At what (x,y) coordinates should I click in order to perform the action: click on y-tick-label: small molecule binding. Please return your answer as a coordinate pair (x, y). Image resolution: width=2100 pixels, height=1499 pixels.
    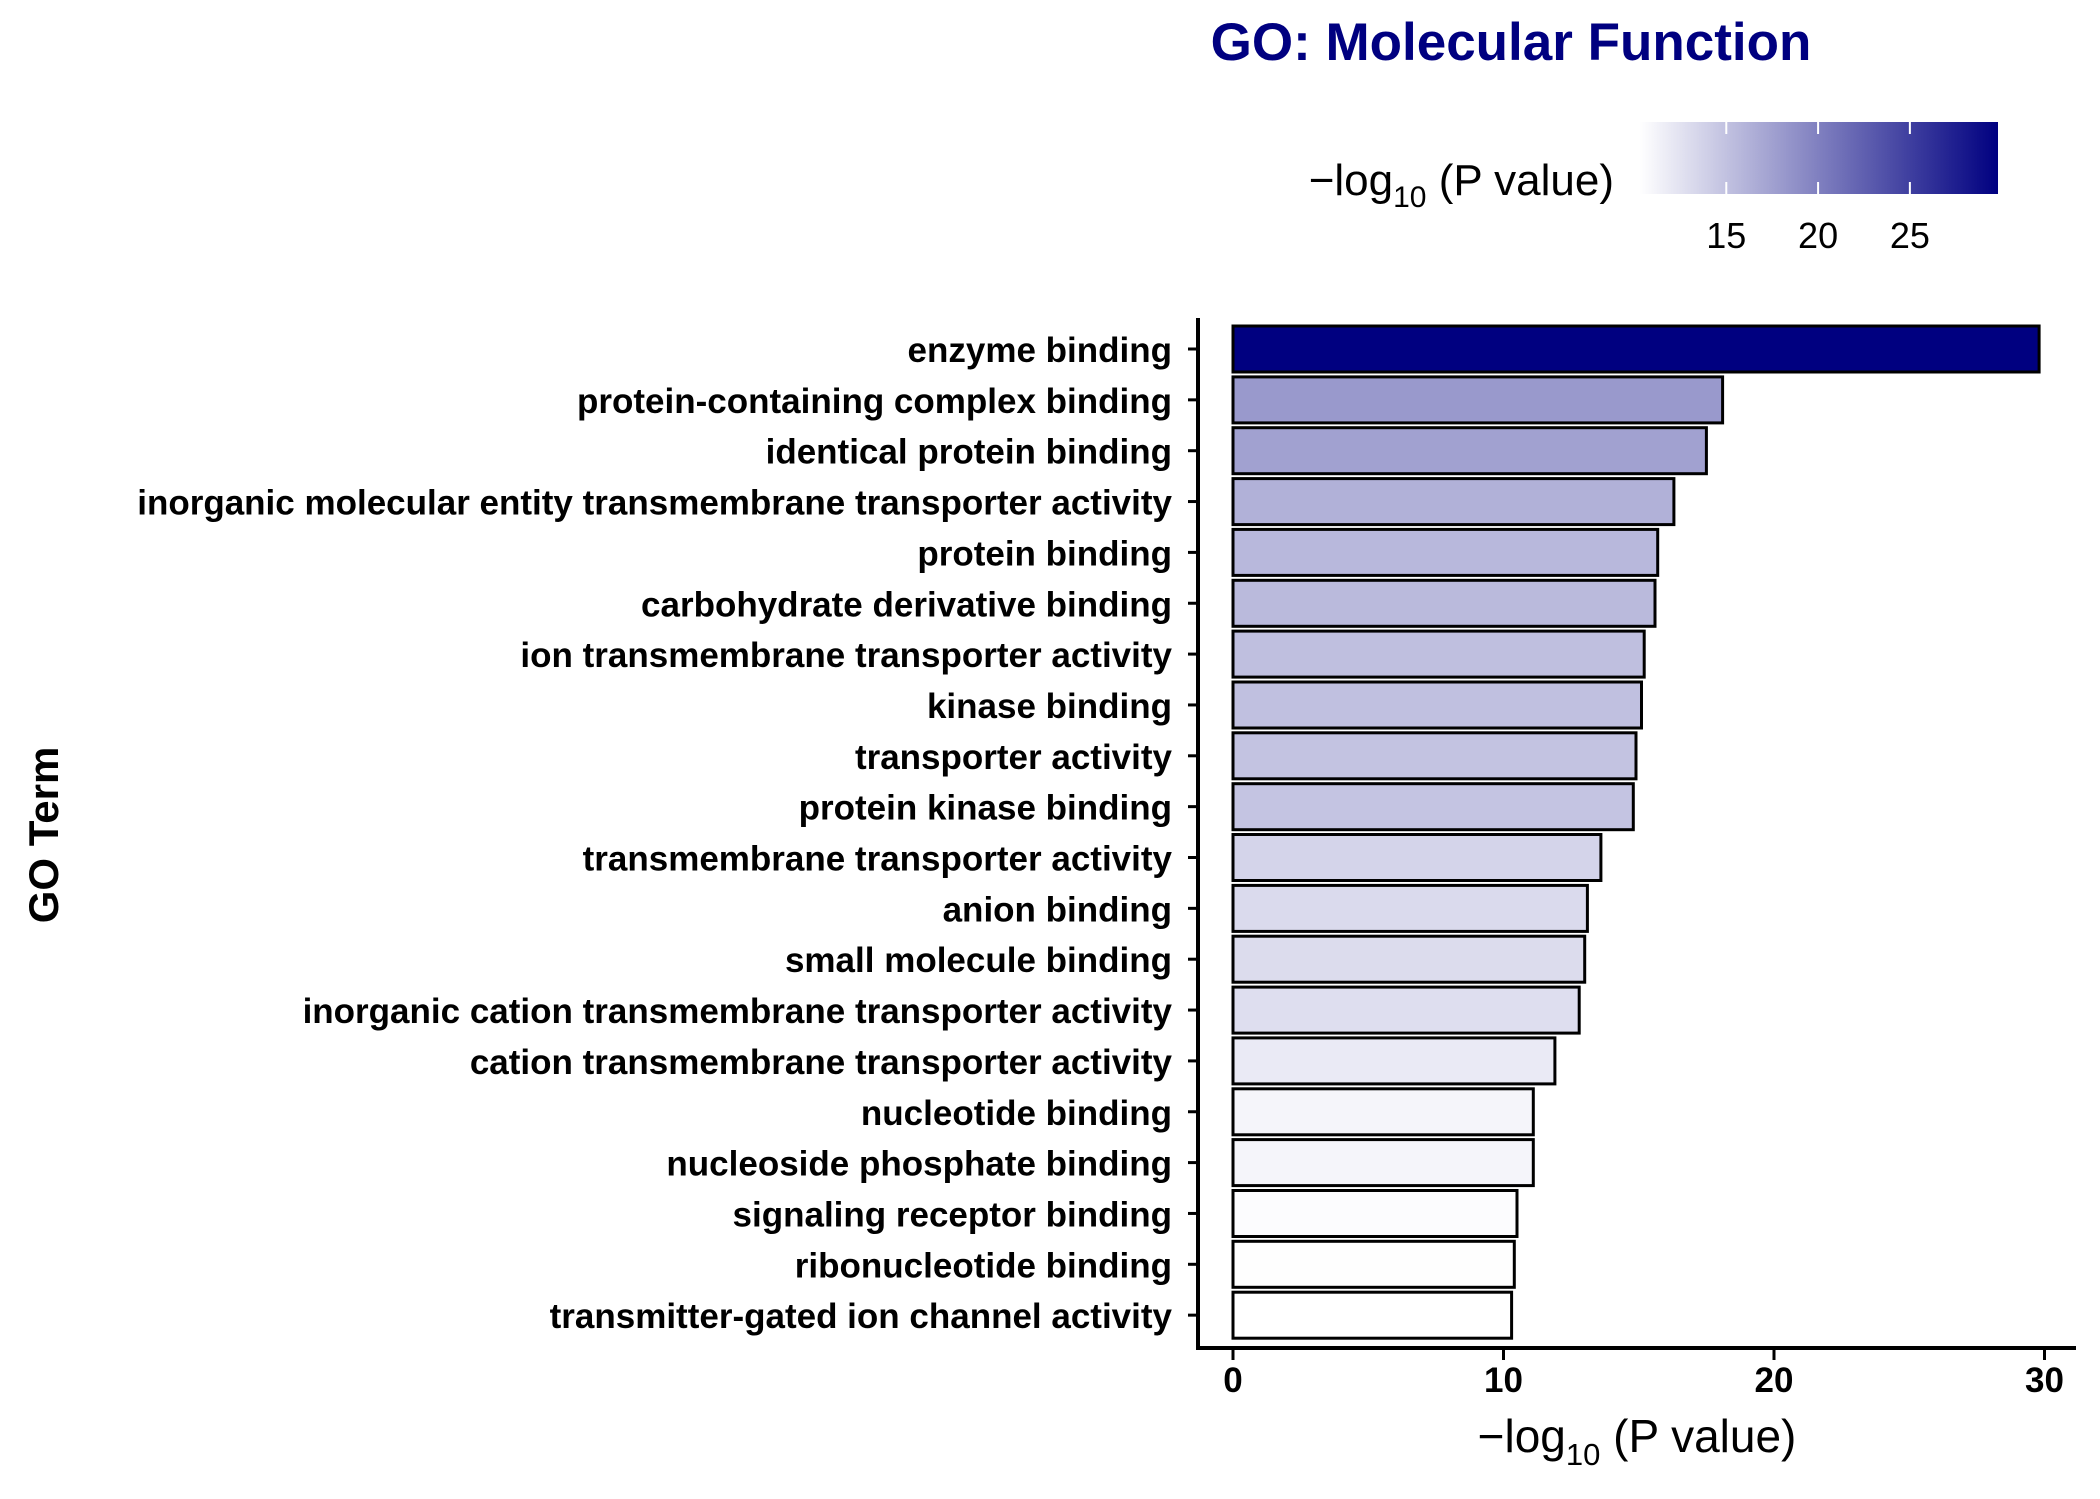
    Looking at the image, I should click on (978, 960).